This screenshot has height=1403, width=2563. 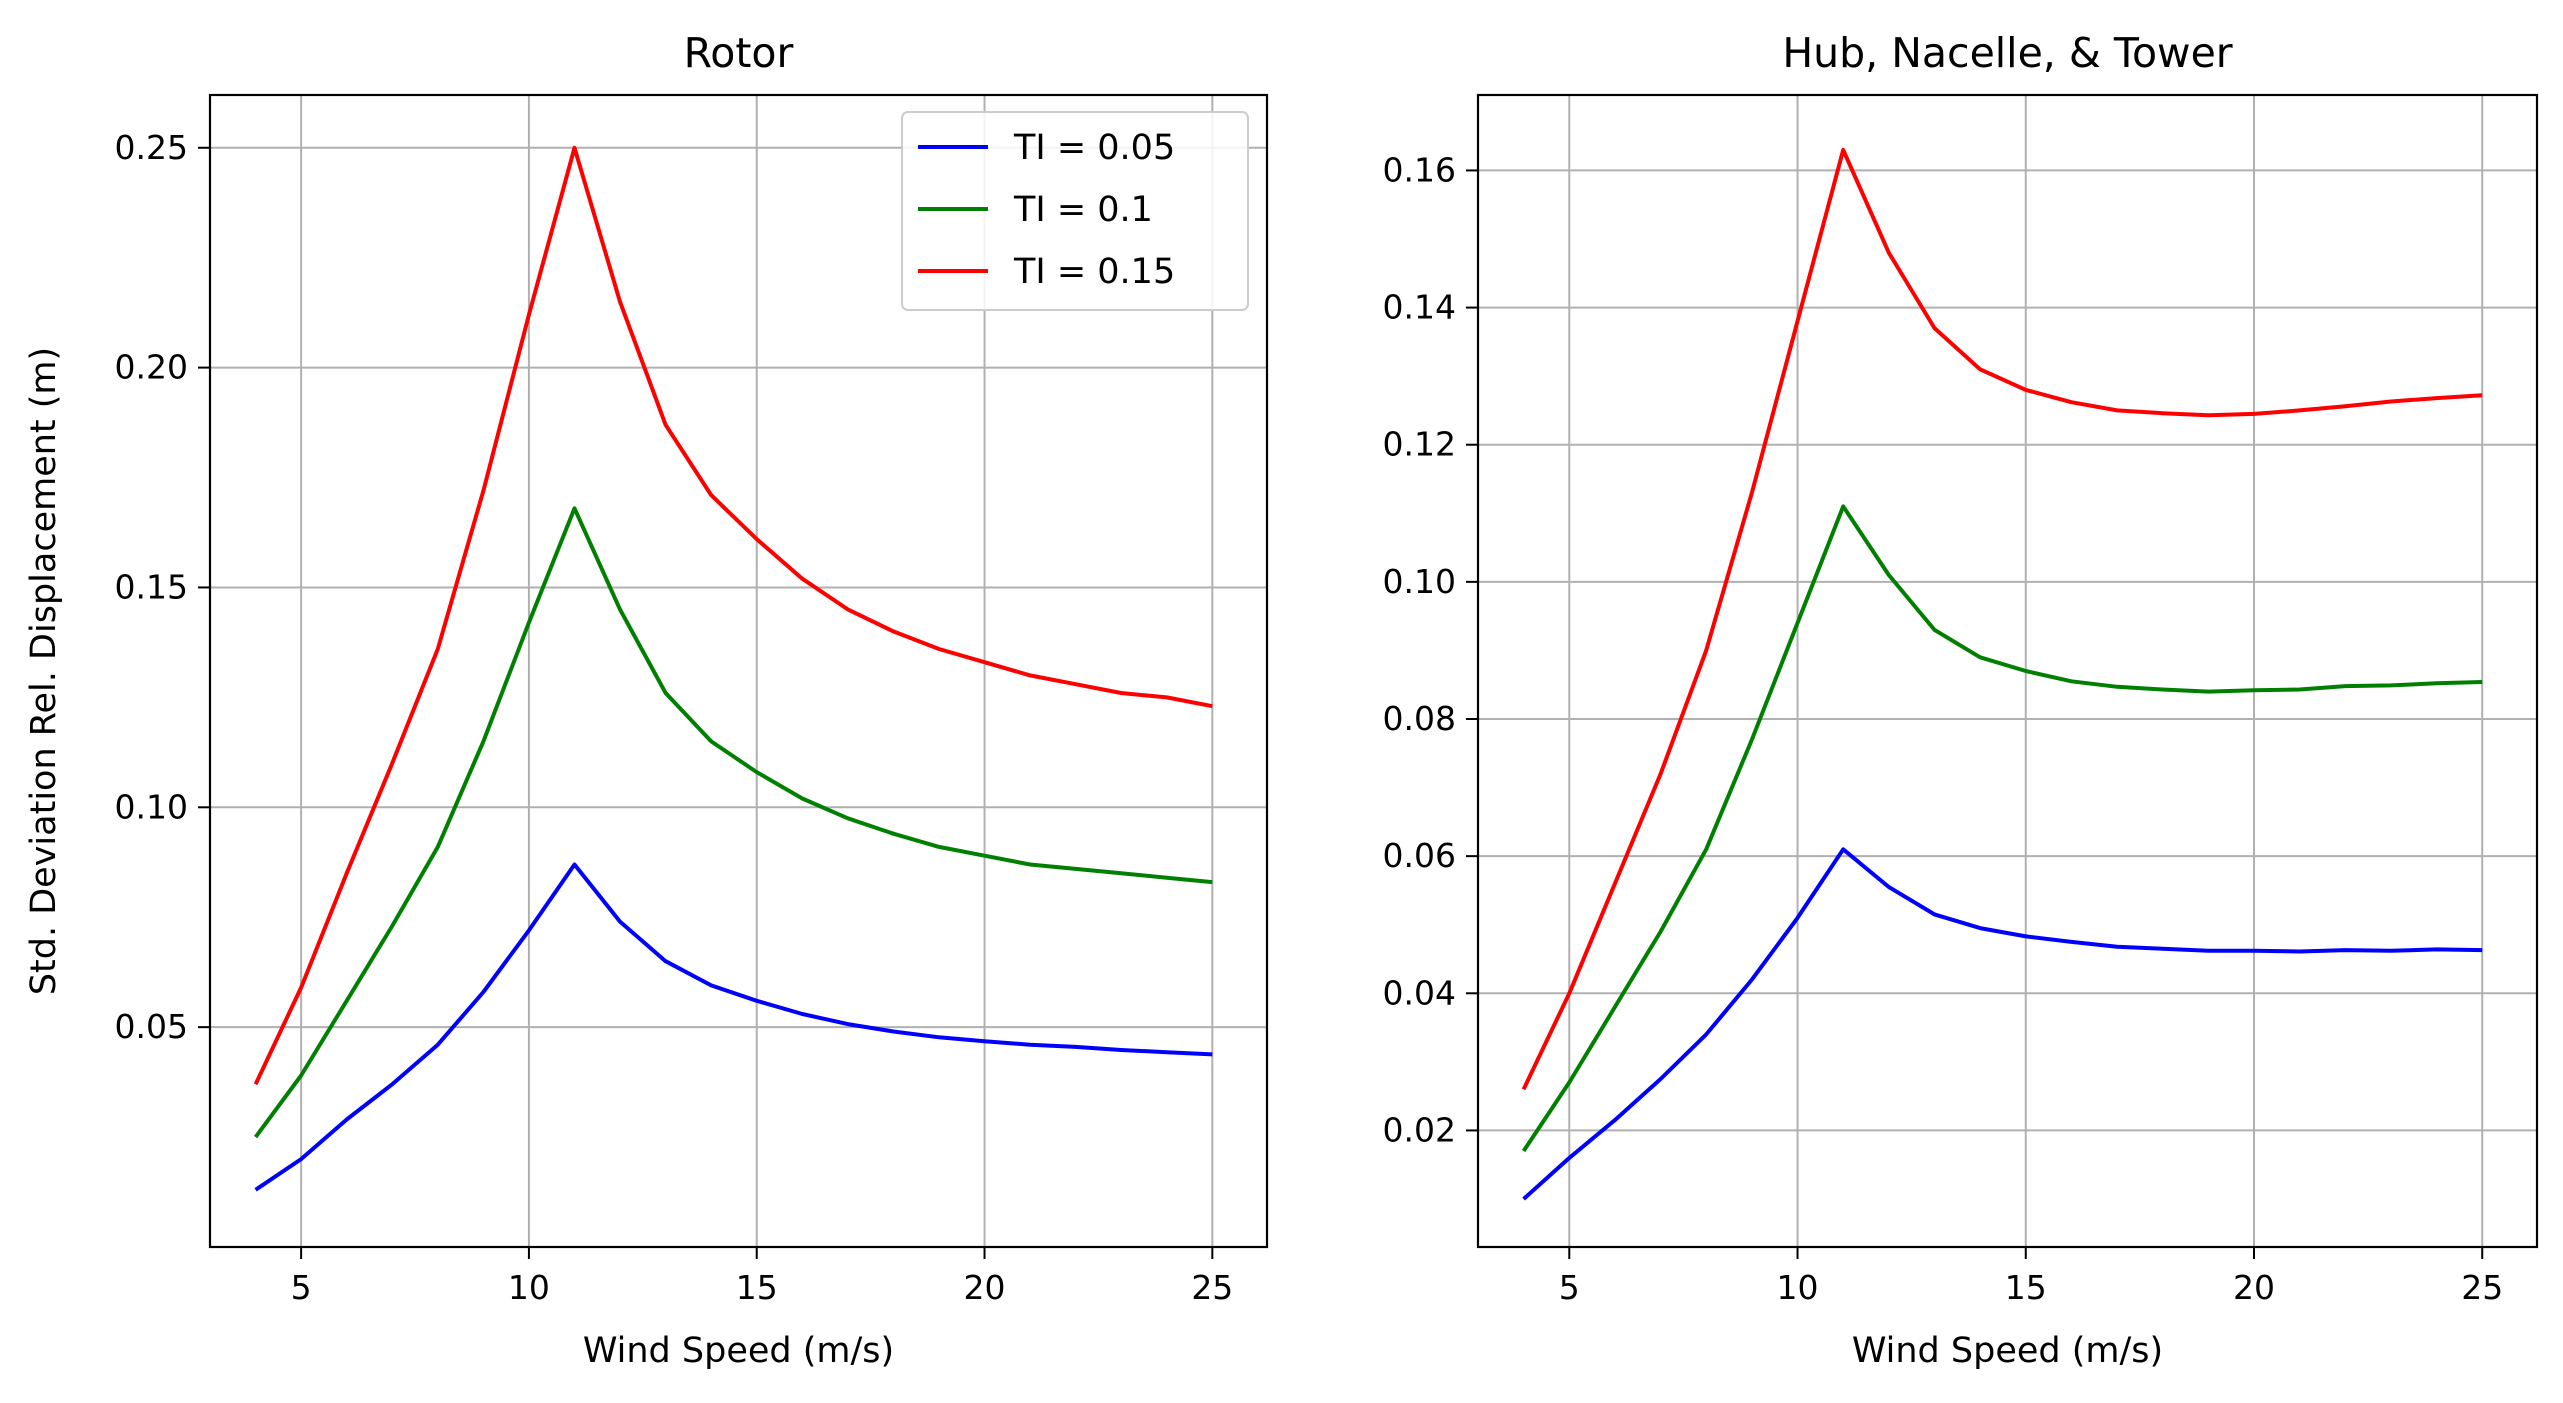 What do you see at coordinates (1419, 169) in the screenshot?
I see `y-tick-label: 0.16` at bounding box center [1419, 169].